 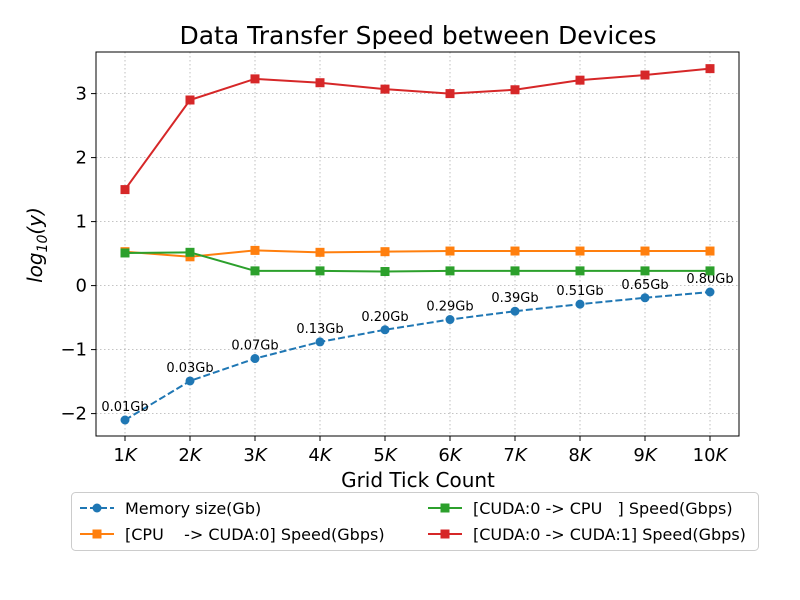 I want to click on legend-entry-1: [CPU -> CUDA:0] Speed(Gbps), so click(x=232, y=534).